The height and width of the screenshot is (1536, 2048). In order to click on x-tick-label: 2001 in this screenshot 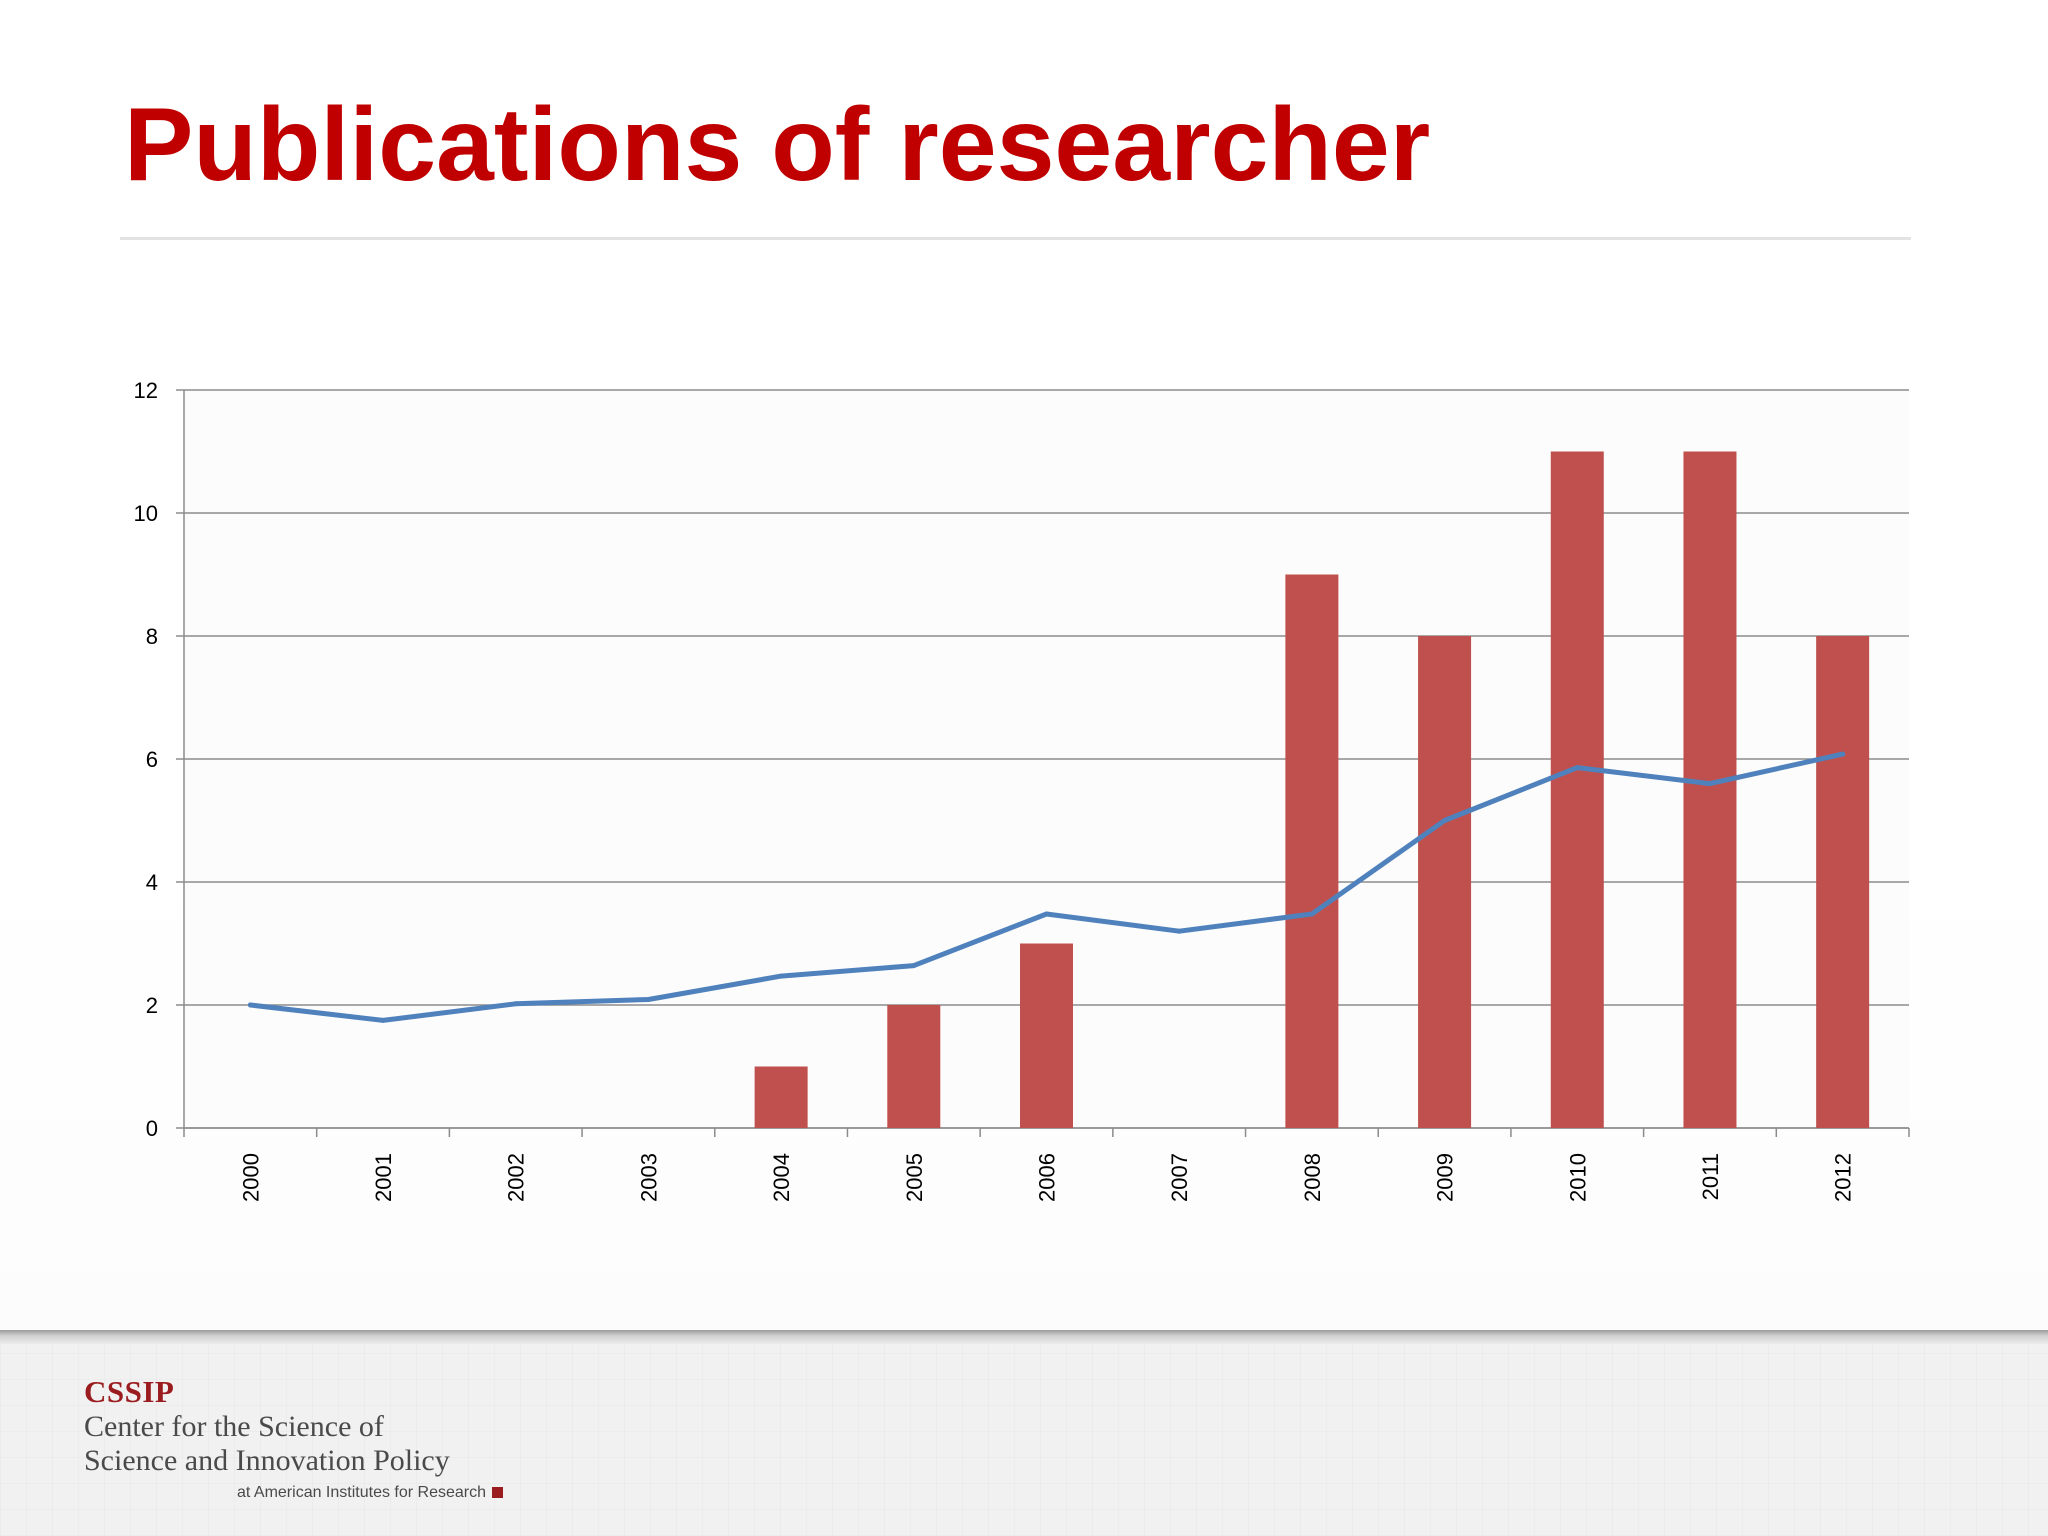, I will do `click(383, 1177)`.